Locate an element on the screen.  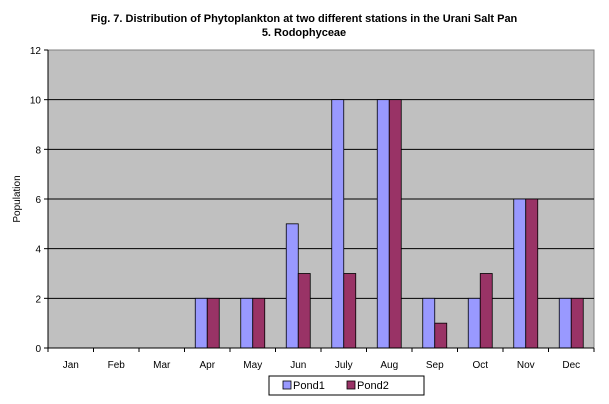
bar-pond1-jun is located at coordinates (292, 286).